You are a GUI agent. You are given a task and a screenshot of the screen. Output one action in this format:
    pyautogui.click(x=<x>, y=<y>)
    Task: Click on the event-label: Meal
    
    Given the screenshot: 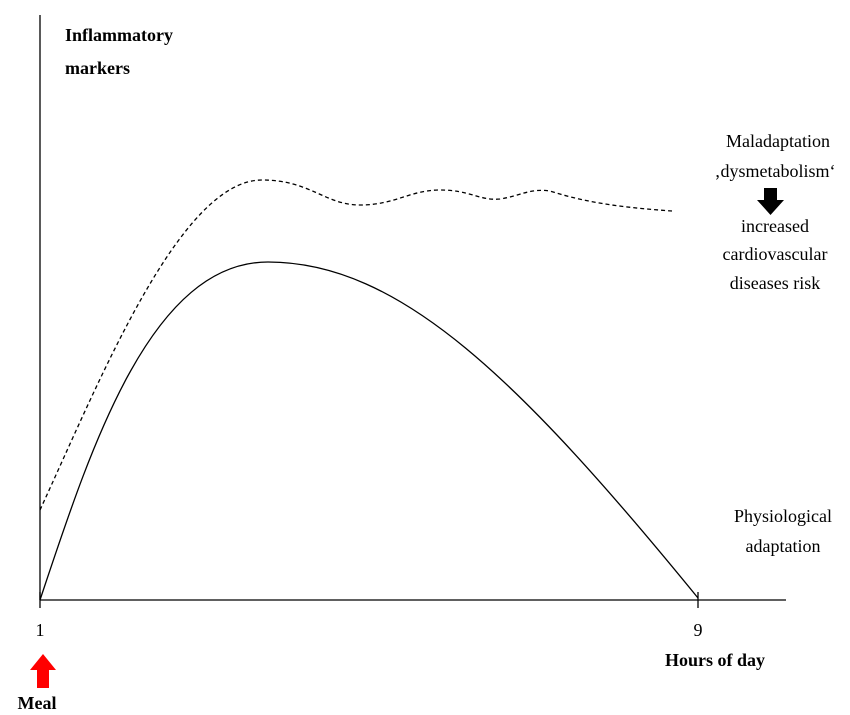 What is the action you would take?
    pyautogui.click(x=37, y=703)
    